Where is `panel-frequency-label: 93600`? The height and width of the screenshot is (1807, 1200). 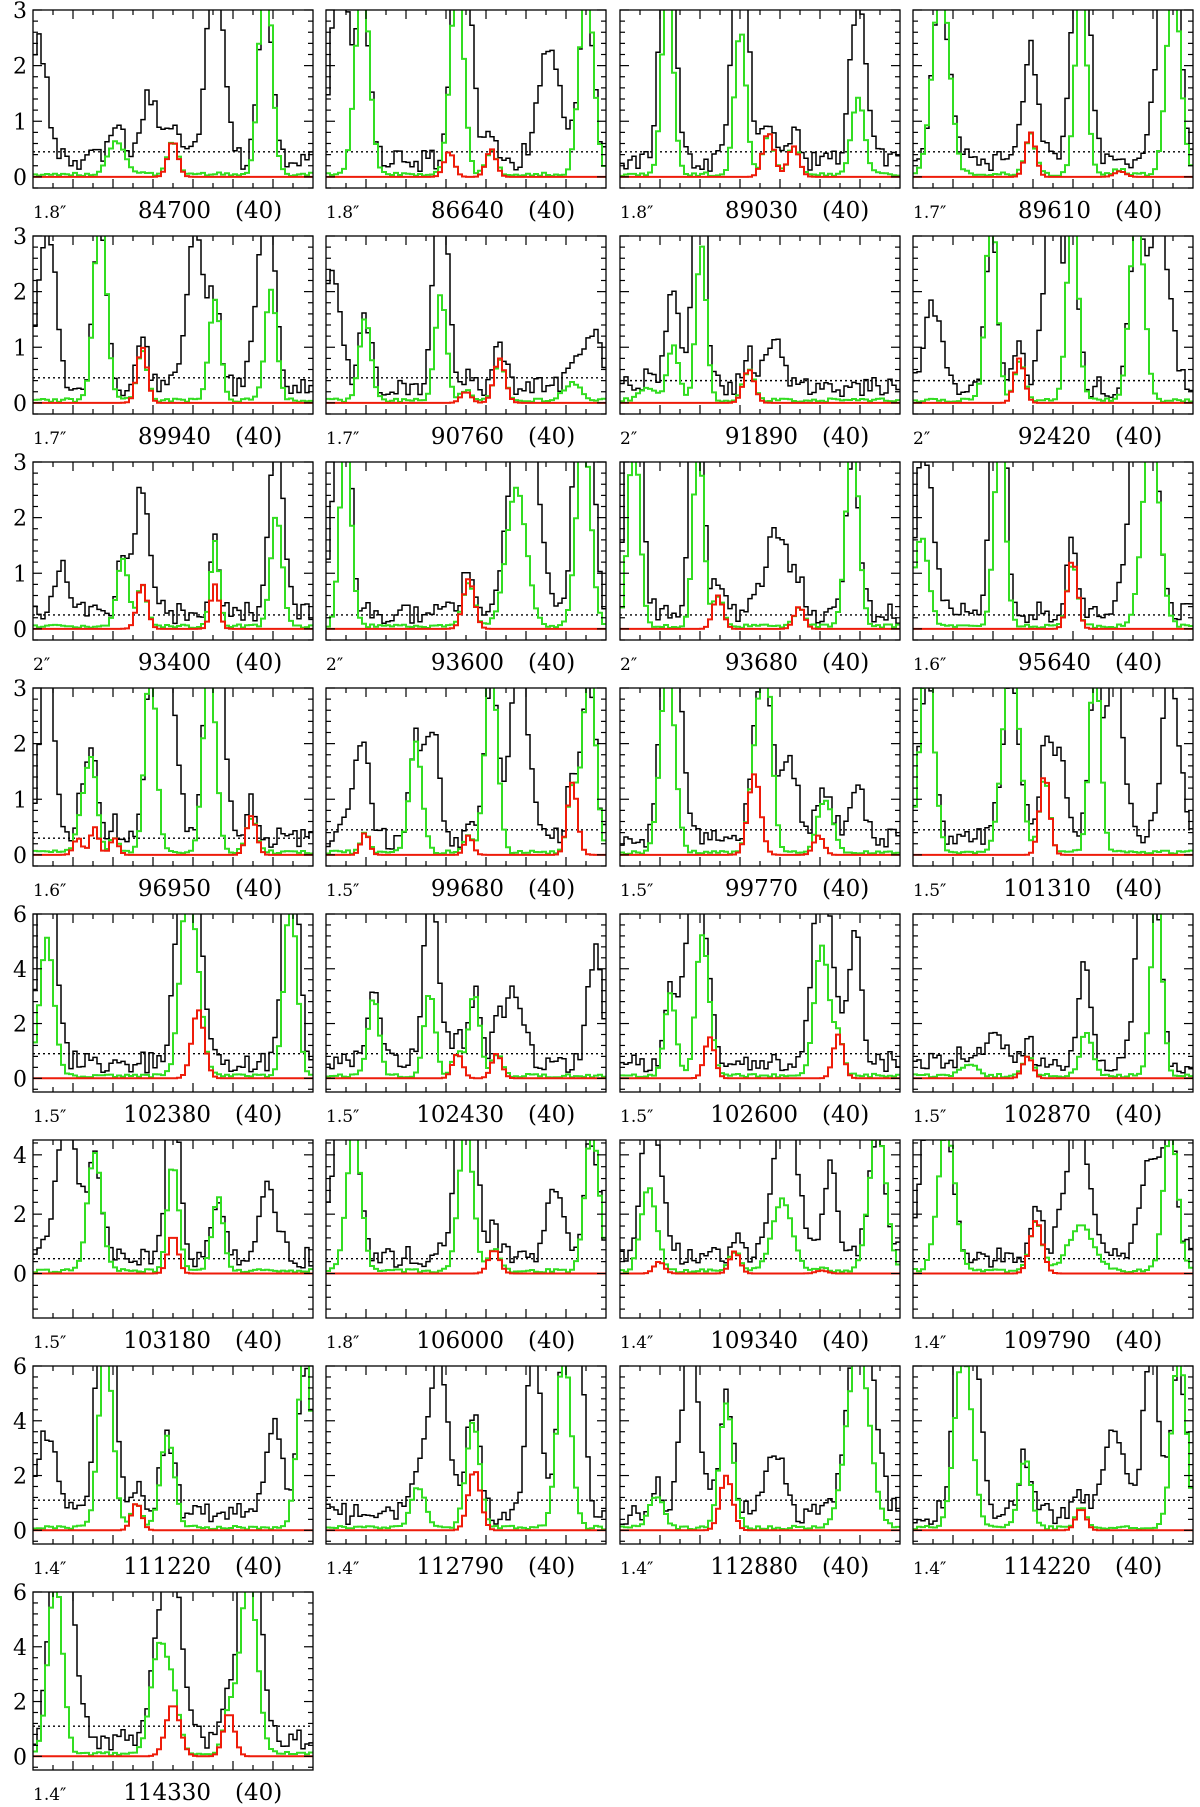
panel-frequency-label: 93600 is located at coordinates (467, 663).